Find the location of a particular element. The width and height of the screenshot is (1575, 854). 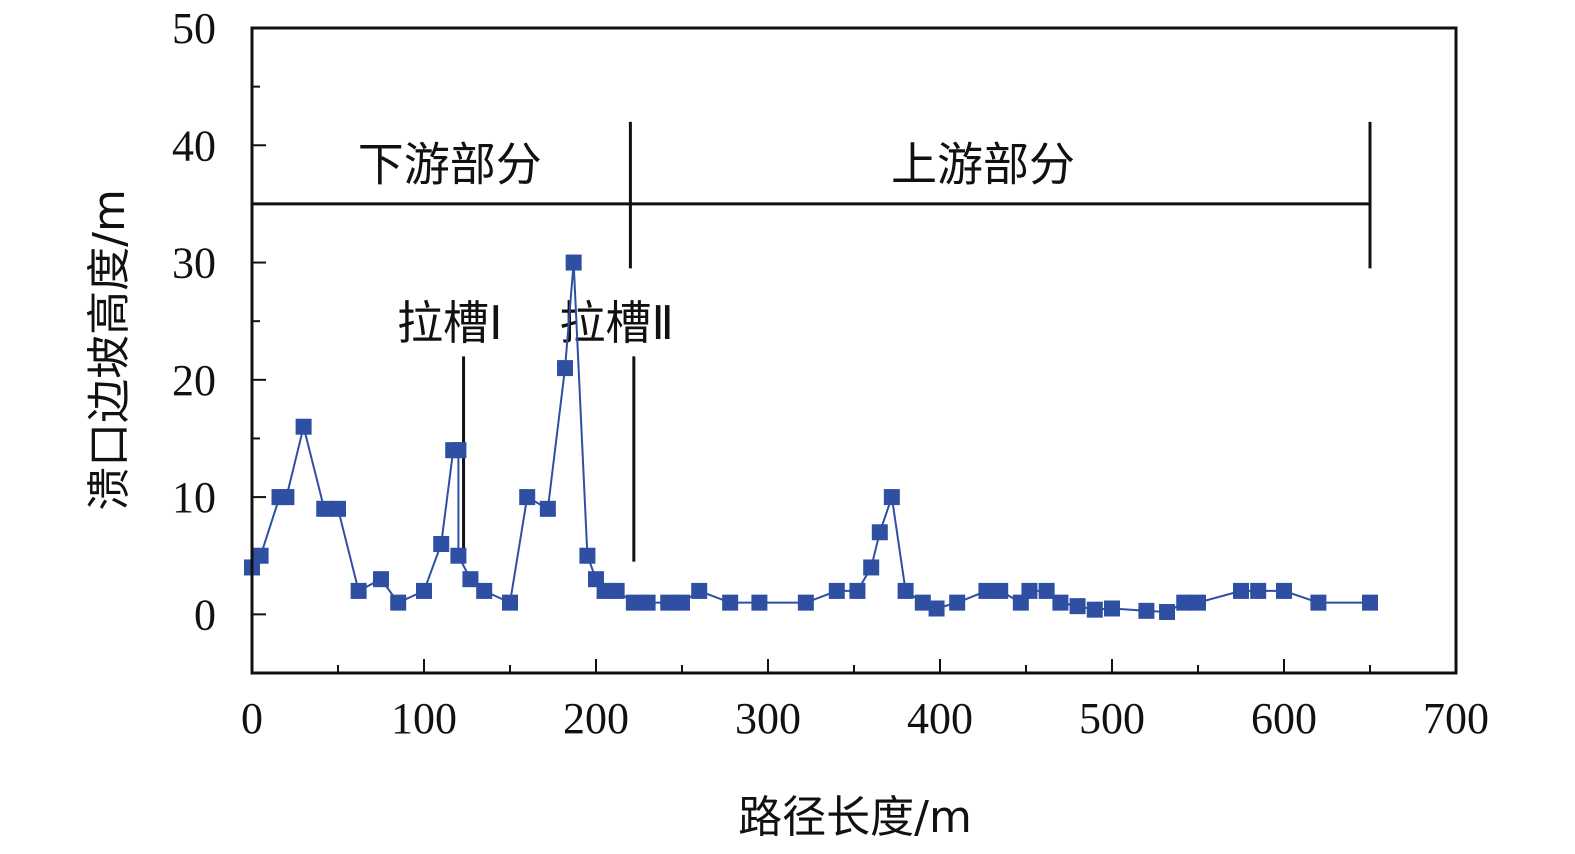

x-tick-label: 700 is located at coordinates (1456, 718).